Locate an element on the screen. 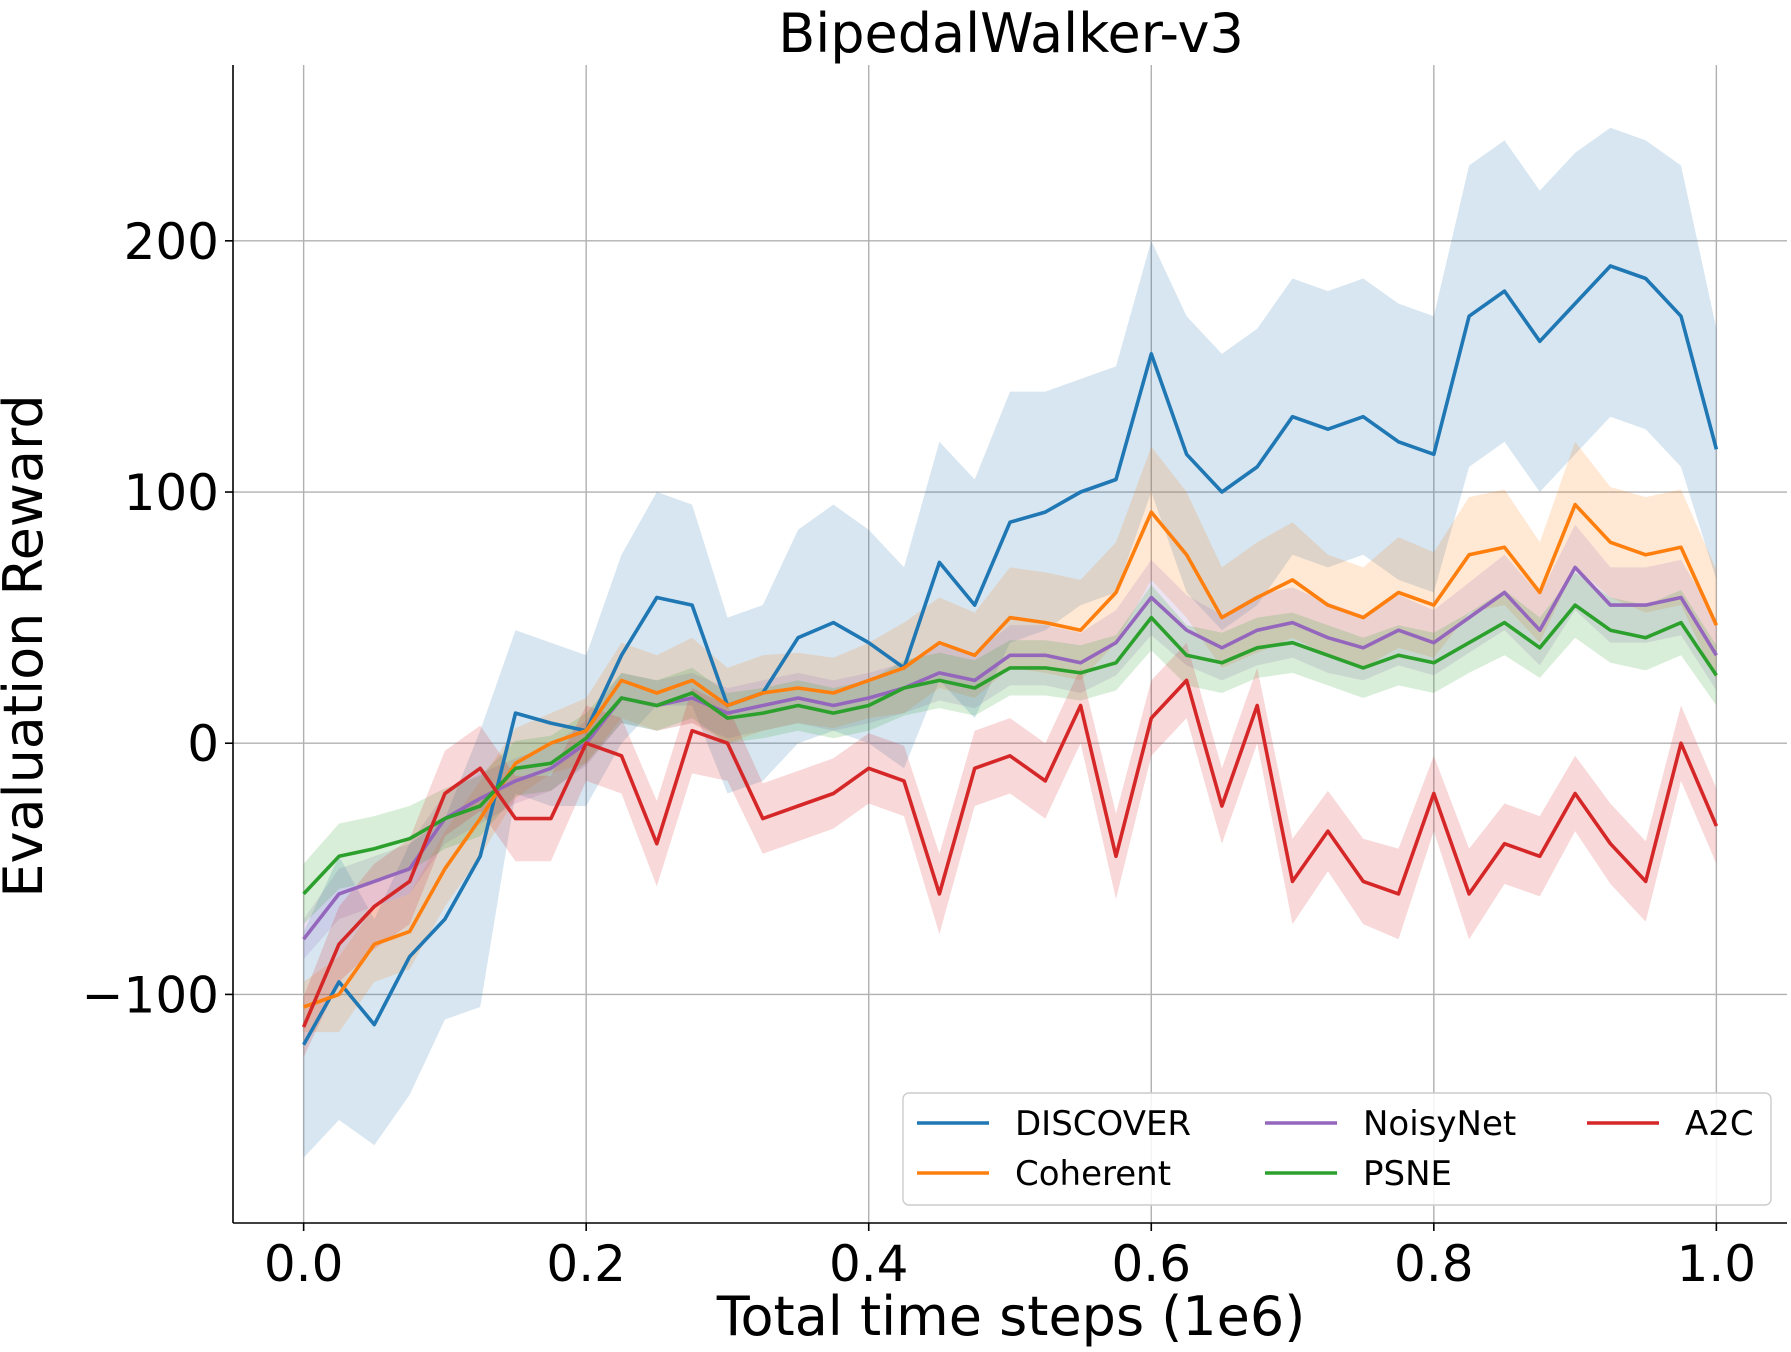 The image size is (1791, 1352). x-tick-label: 1.0 is located at coordinates (1717, 1264).